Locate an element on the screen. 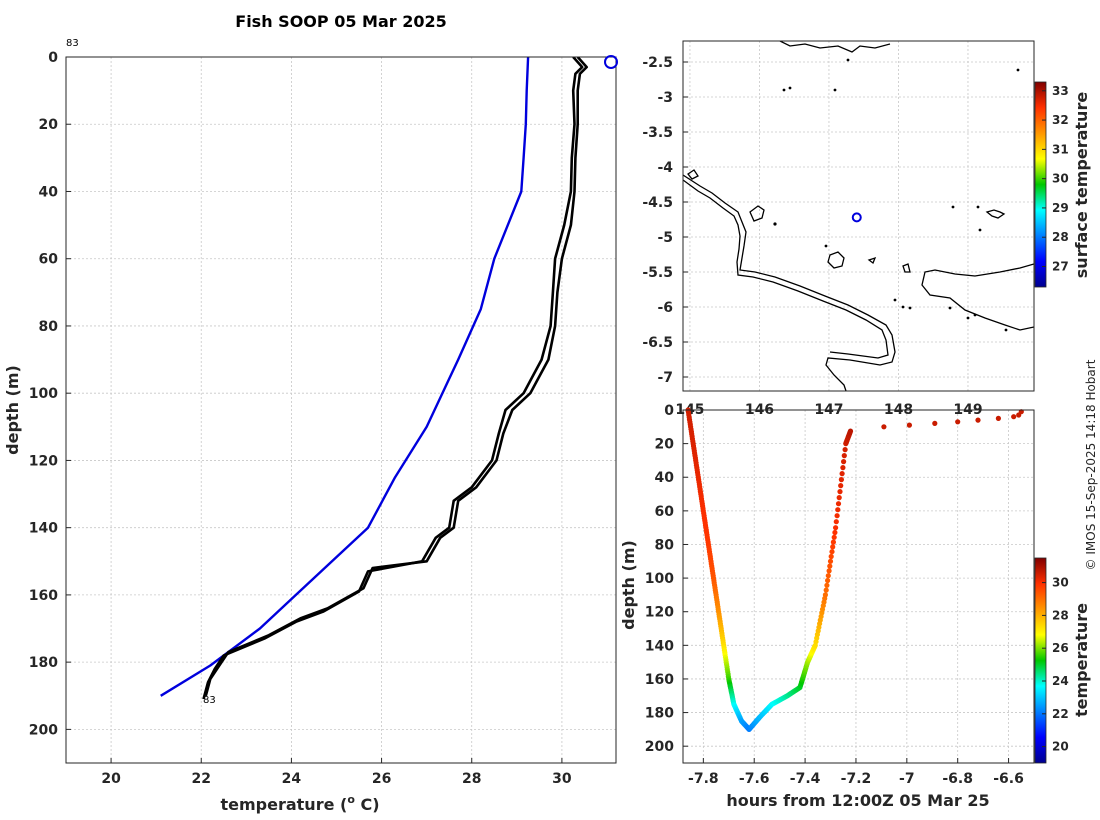 This screenshot has width=1100, height=820. map-colorbar-tick-label: 31 is located at coordinates (1060, 149).